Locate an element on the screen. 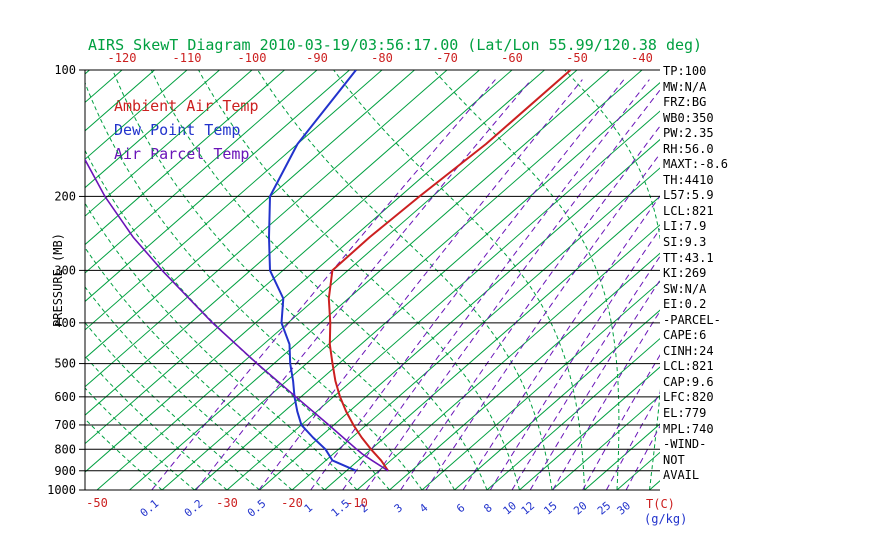 The image size is (870, 560). mixing-ratio-tick-label: 25 is located at coordinates (604, 508).